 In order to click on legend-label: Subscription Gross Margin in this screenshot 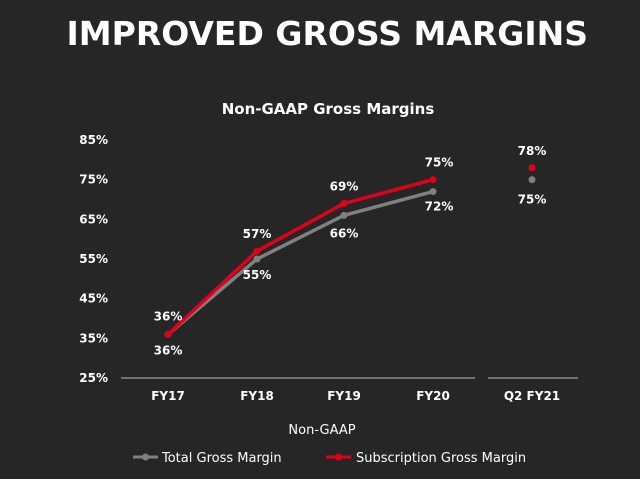, I will do `click(441, 458)`.